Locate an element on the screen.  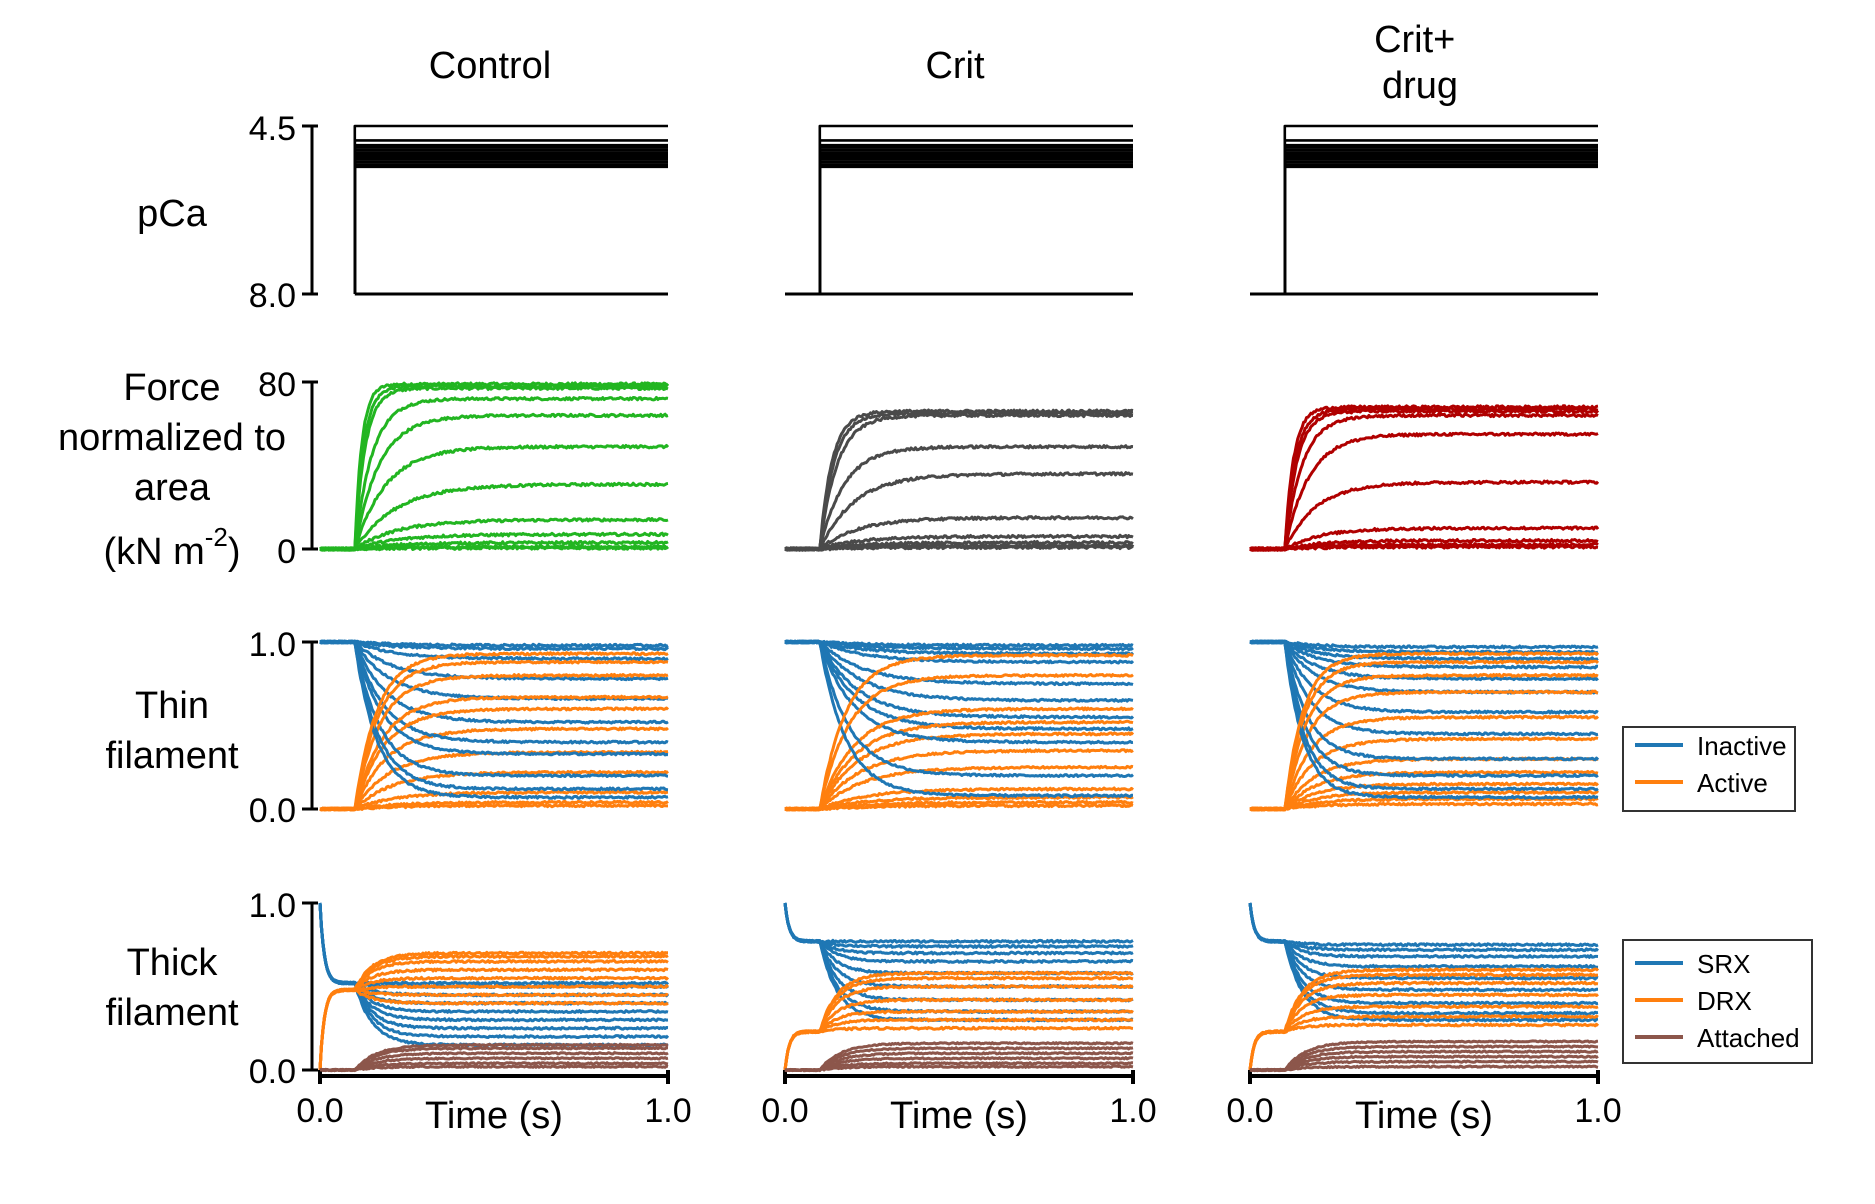
x-axes is located at coordinates (959, 1077).